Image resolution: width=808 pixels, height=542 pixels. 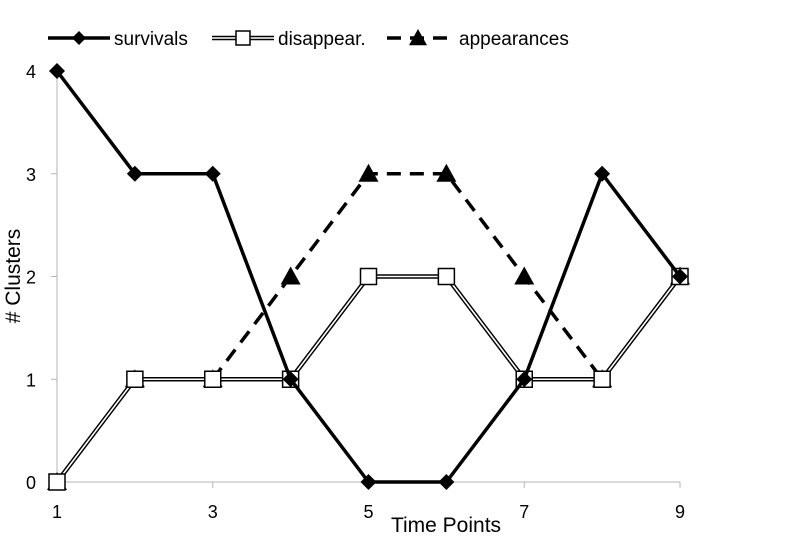 What do you see at coordinates (57, 512) in the screenshot?
I see `x-tick-label: 1` at bounding box center [57, 512].